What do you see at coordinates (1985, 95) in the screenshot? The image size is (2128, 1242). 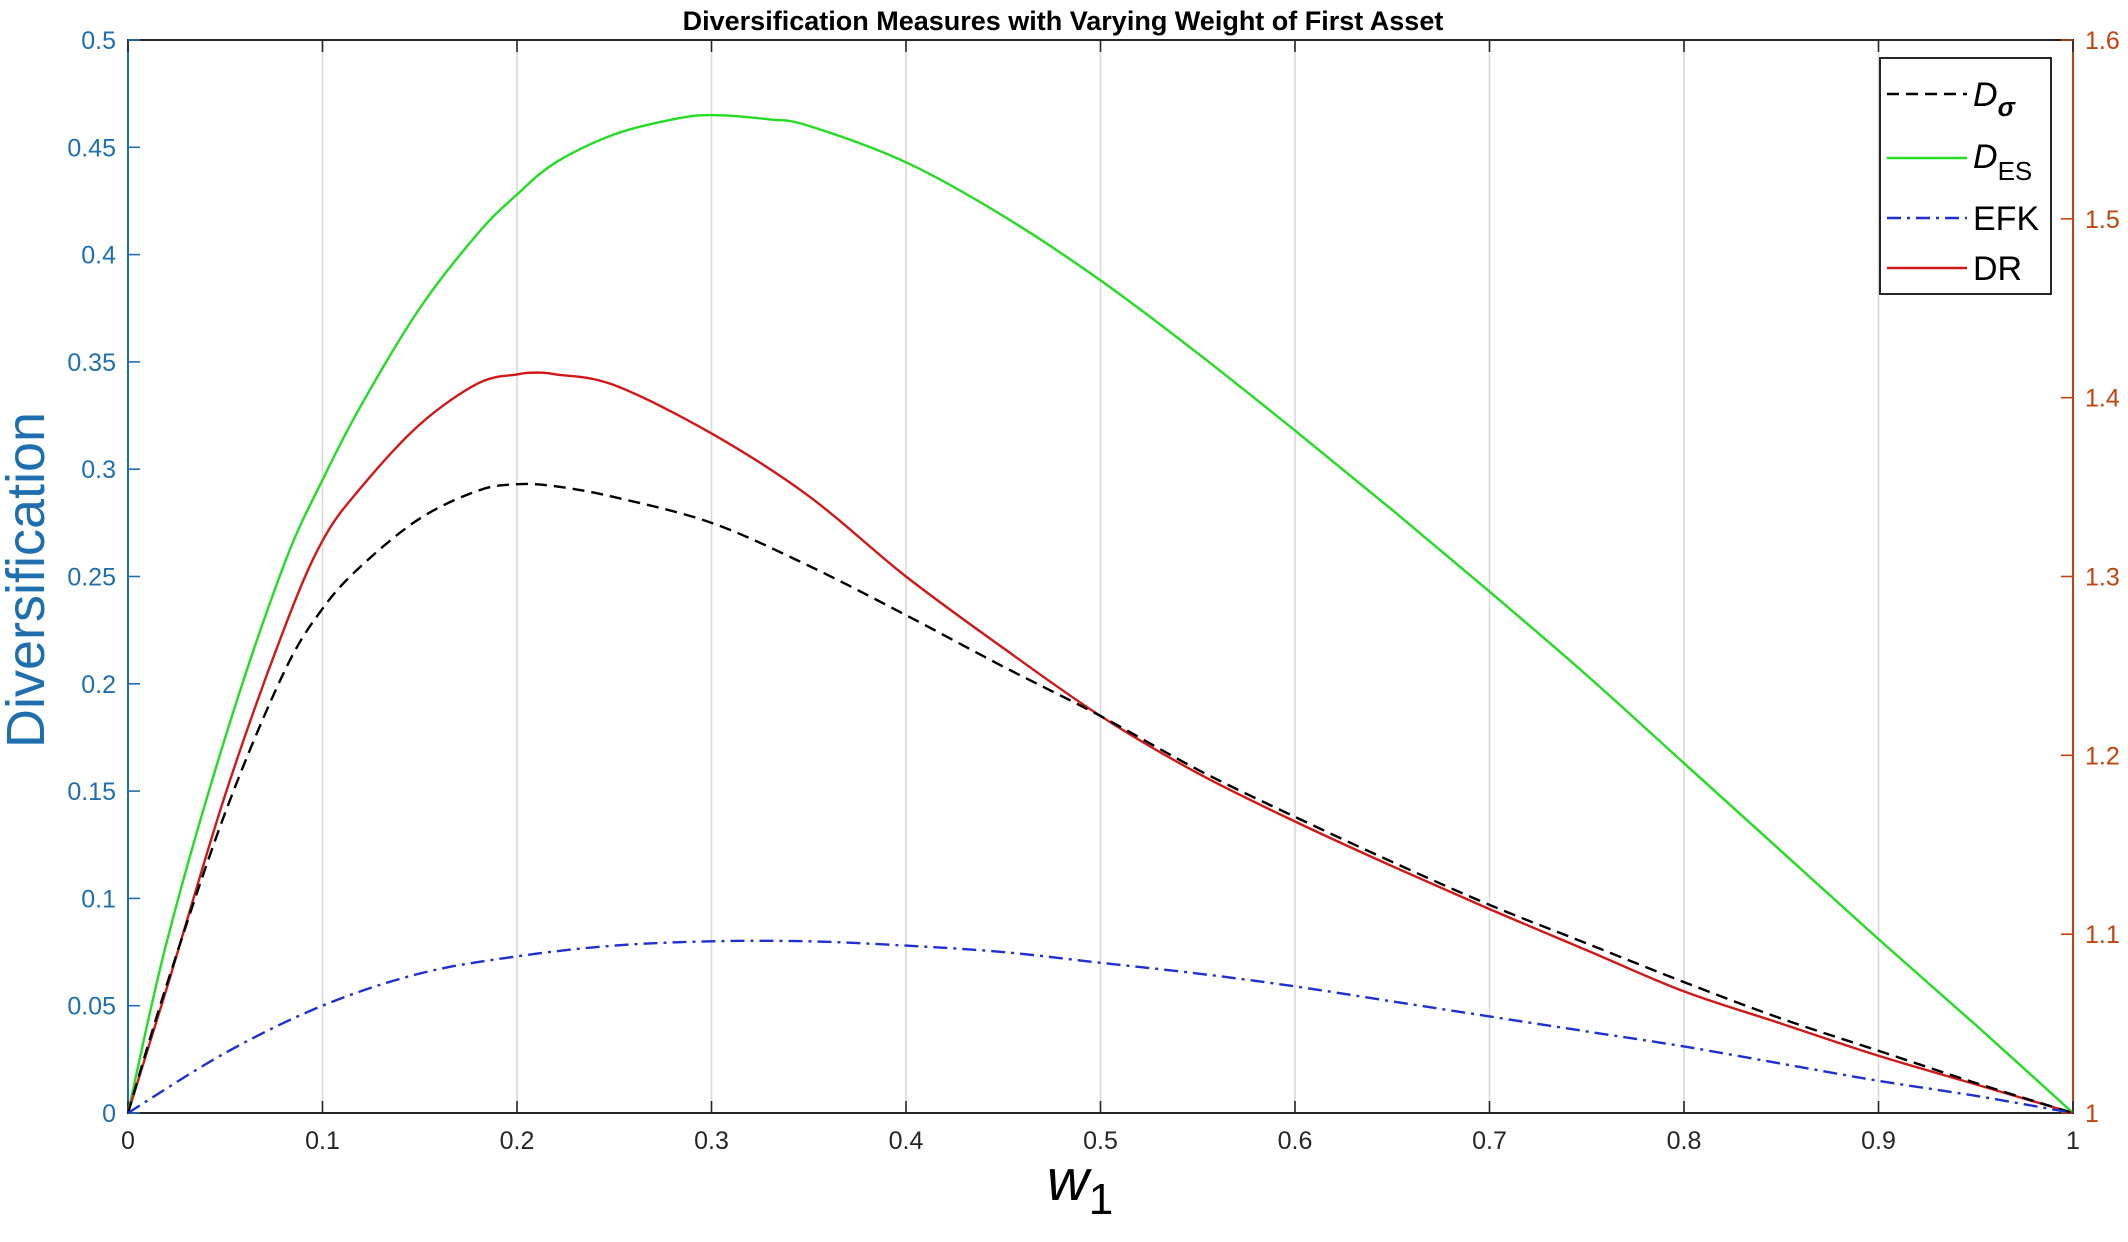 I see `legend-label-d-sigma-base: D` at bounding box center [1985, 95].